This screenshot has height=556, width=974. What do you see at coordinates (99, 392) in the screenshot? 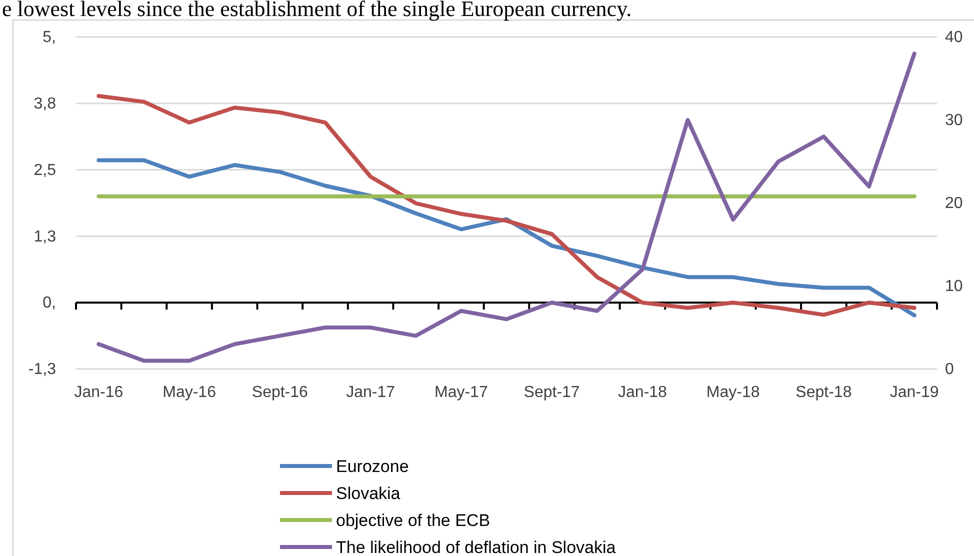
I see `x-tick-label: Jan-16` at bounding box center [99, 392].